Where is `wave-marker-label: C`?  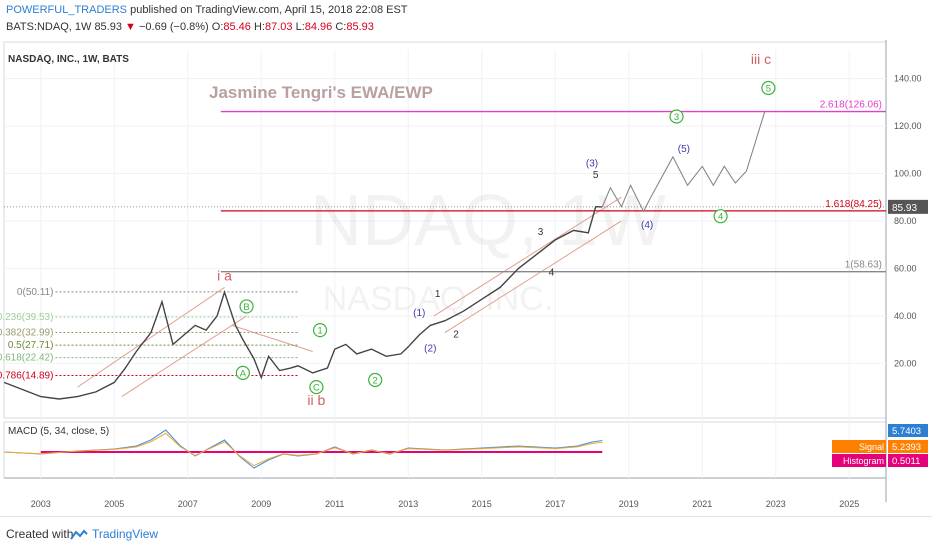 wave-marker-label: C is located at coordinates (316, 388).